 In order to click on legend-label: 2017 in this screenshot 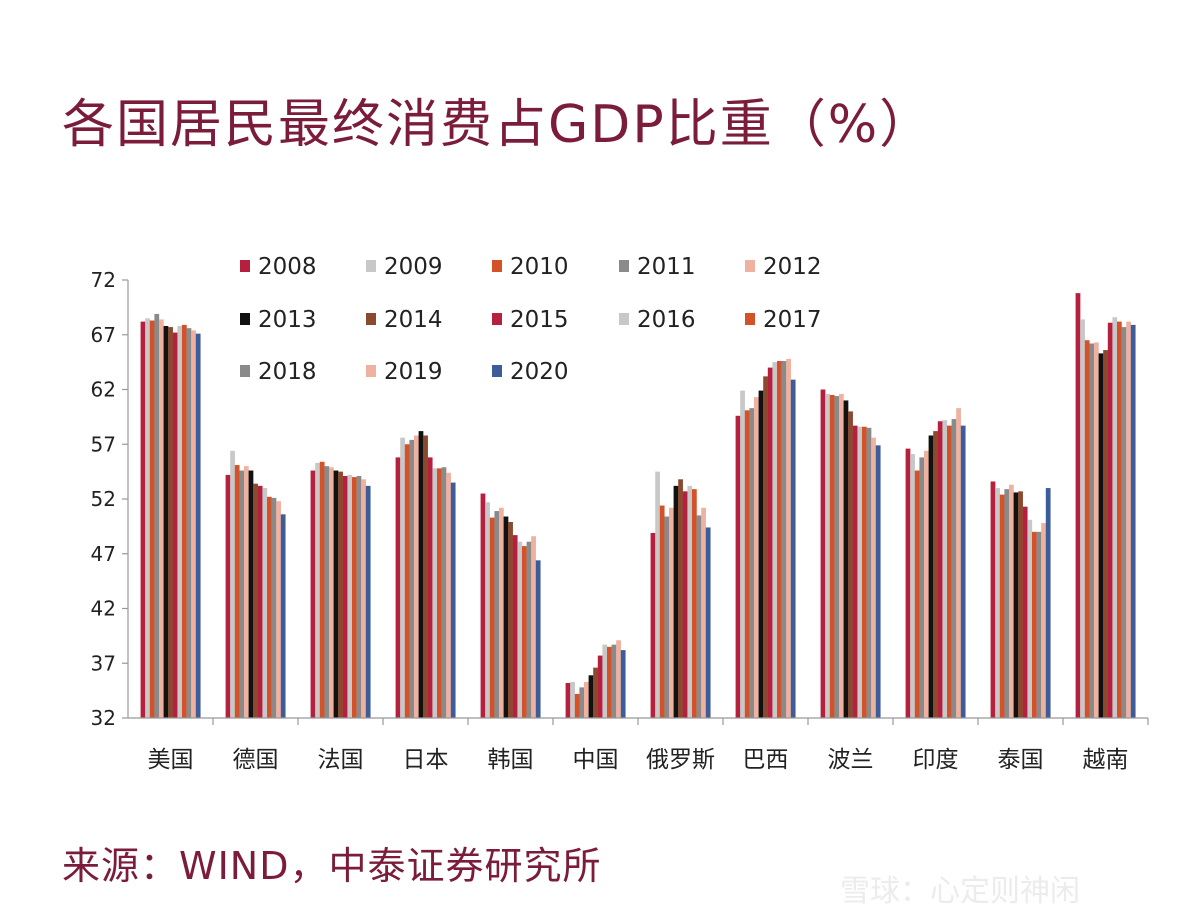, I will do `click(792, 320)`.